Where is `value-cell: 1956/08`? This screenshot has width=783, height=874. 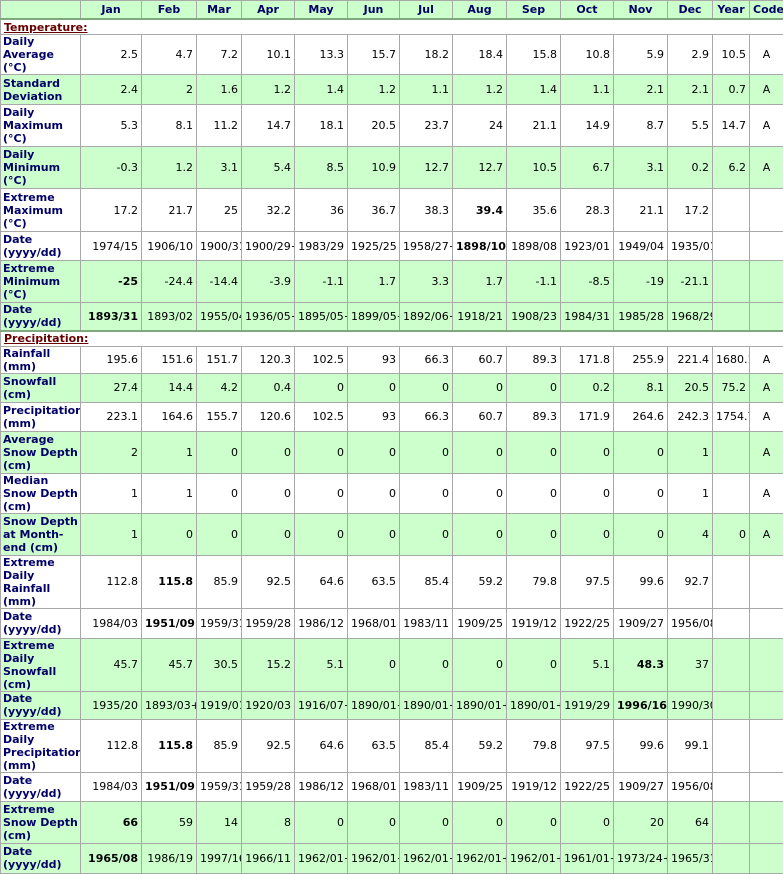
value-cell: 1956/08 is located at coordinates (690, 786).